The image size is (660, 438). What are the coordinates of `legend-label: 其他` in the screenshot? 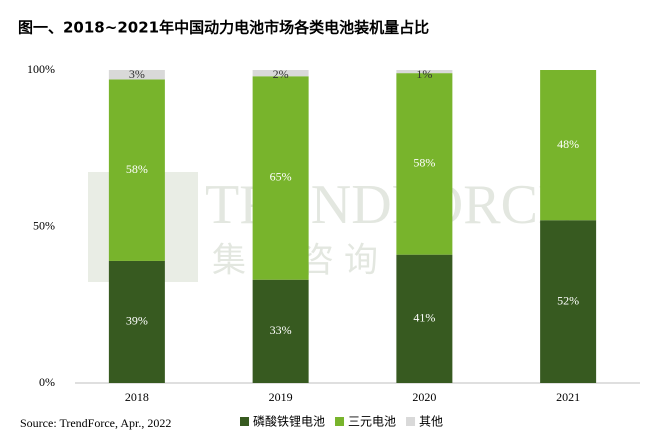 It's located at (431, 422).